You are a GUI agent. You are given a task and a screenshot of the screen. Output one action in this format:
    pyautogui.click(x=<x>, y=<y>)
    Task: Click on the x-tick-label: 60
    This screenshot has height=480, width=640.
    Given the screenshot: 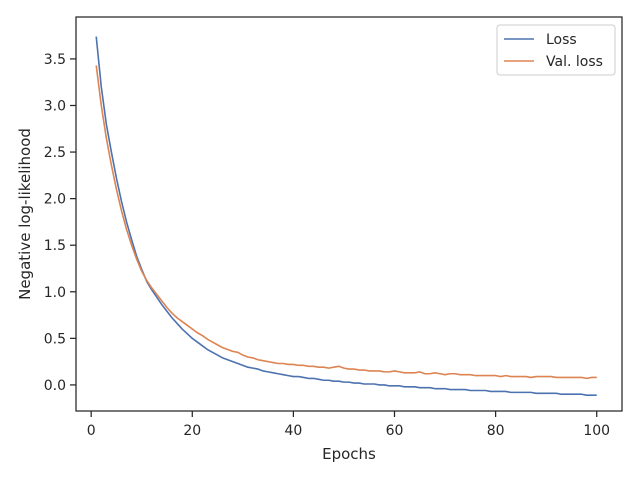 What is the action you would take?
    pyautogui.click(x=395, y=431)
    